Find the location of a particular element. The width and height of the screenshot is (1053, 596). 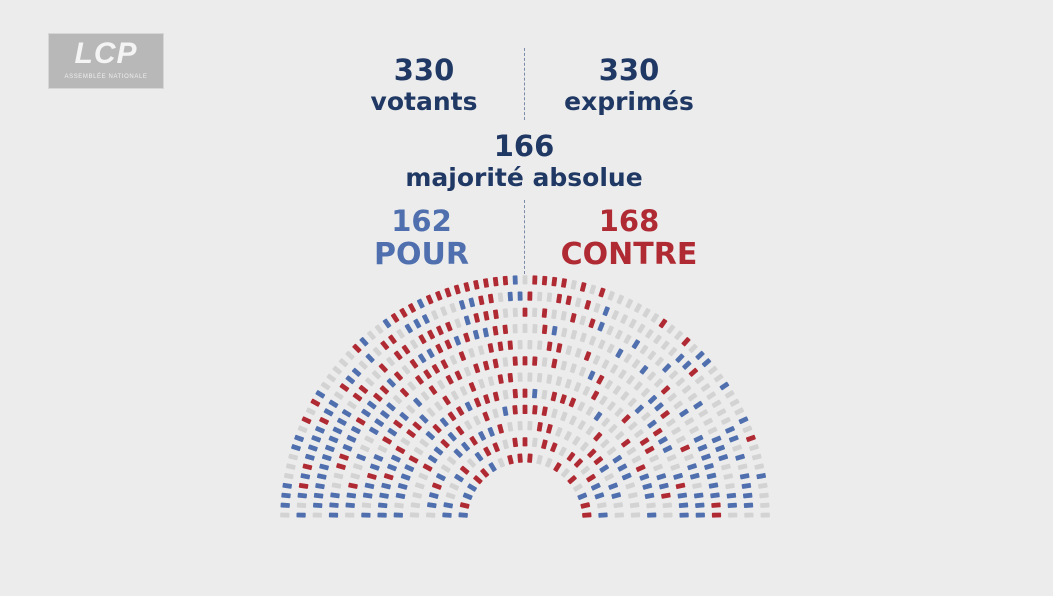

pour-stat: 162 POUR is located at coordinates (421, 238).